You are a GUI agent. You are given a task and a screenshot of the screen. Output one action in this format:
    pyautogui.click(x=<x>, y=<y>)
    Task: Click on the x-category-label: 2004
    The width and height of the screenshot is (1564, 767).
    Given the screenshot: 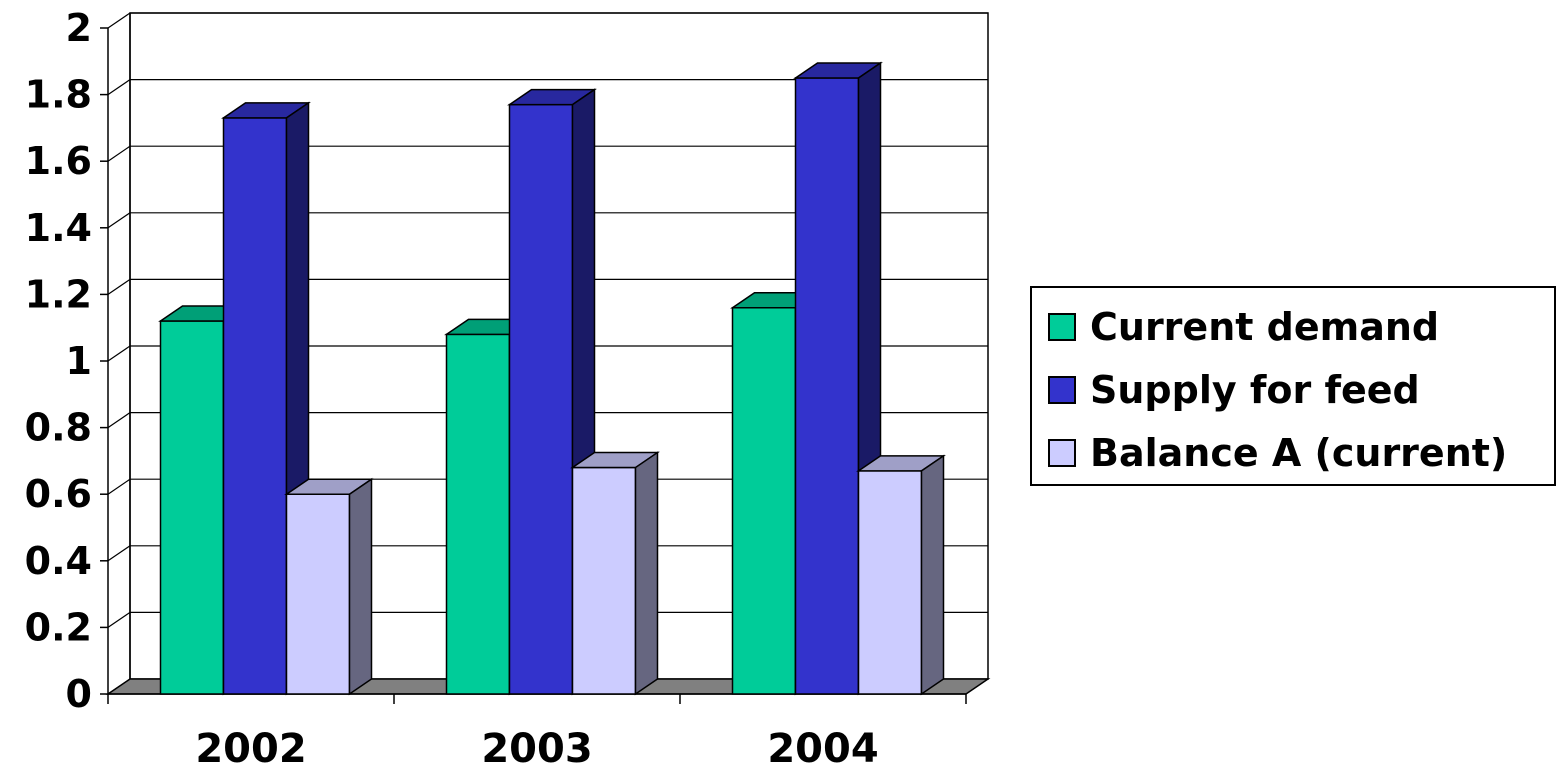 What is the action you would take?
    pyautogui.click(x=822, y=746)
    